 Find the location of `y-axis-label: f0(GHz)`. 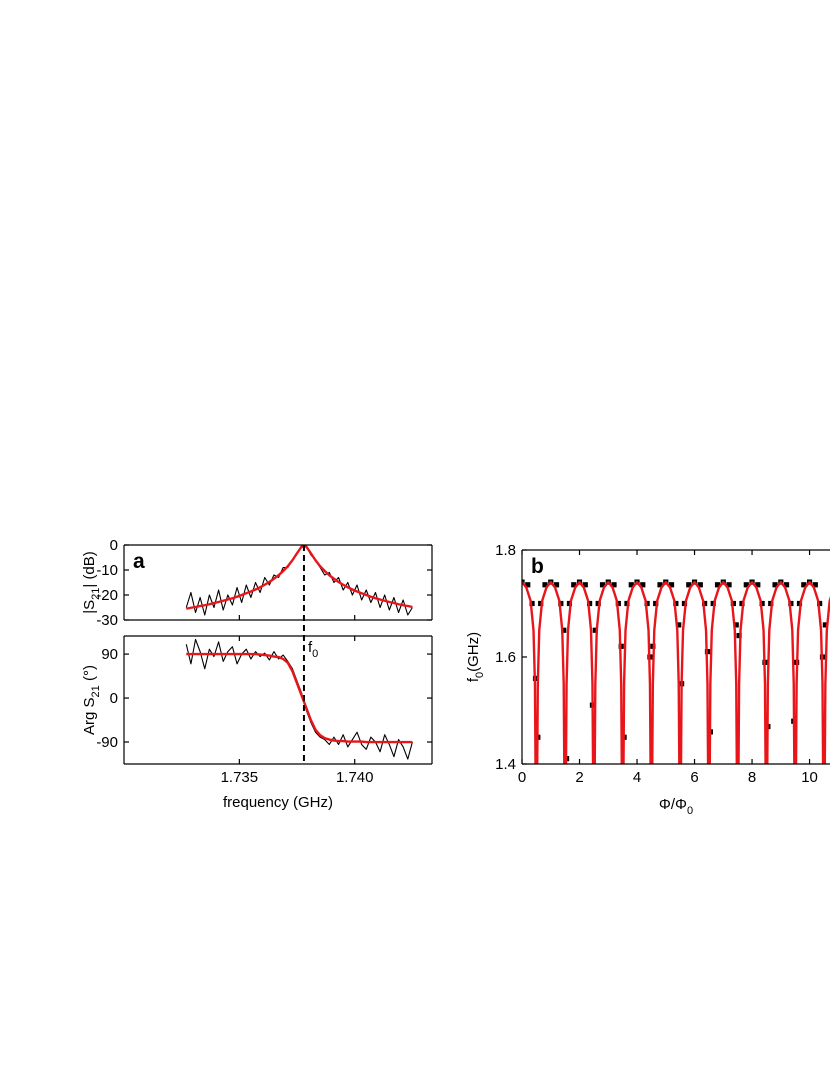

y-axis-label: f0(GHz) is located at coordinates (475, 657).